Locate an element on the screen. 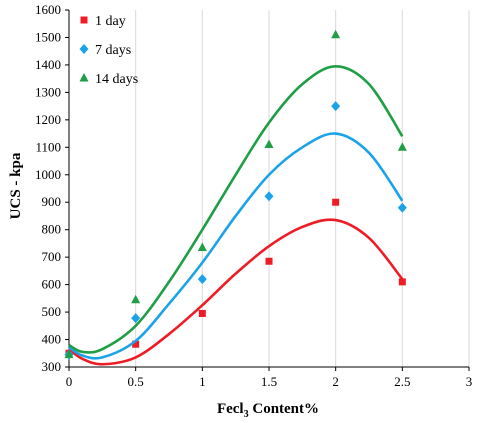 The width and height of the screenshot is (480, 423). legend-item-7-days: 7 days is located at coordinates (105, 50).